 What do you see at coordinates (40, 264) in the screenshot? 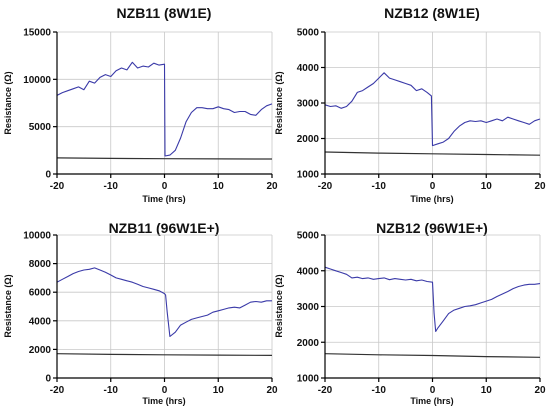
I see `y-tick-label: 8000` at bounding box center [40, 264].